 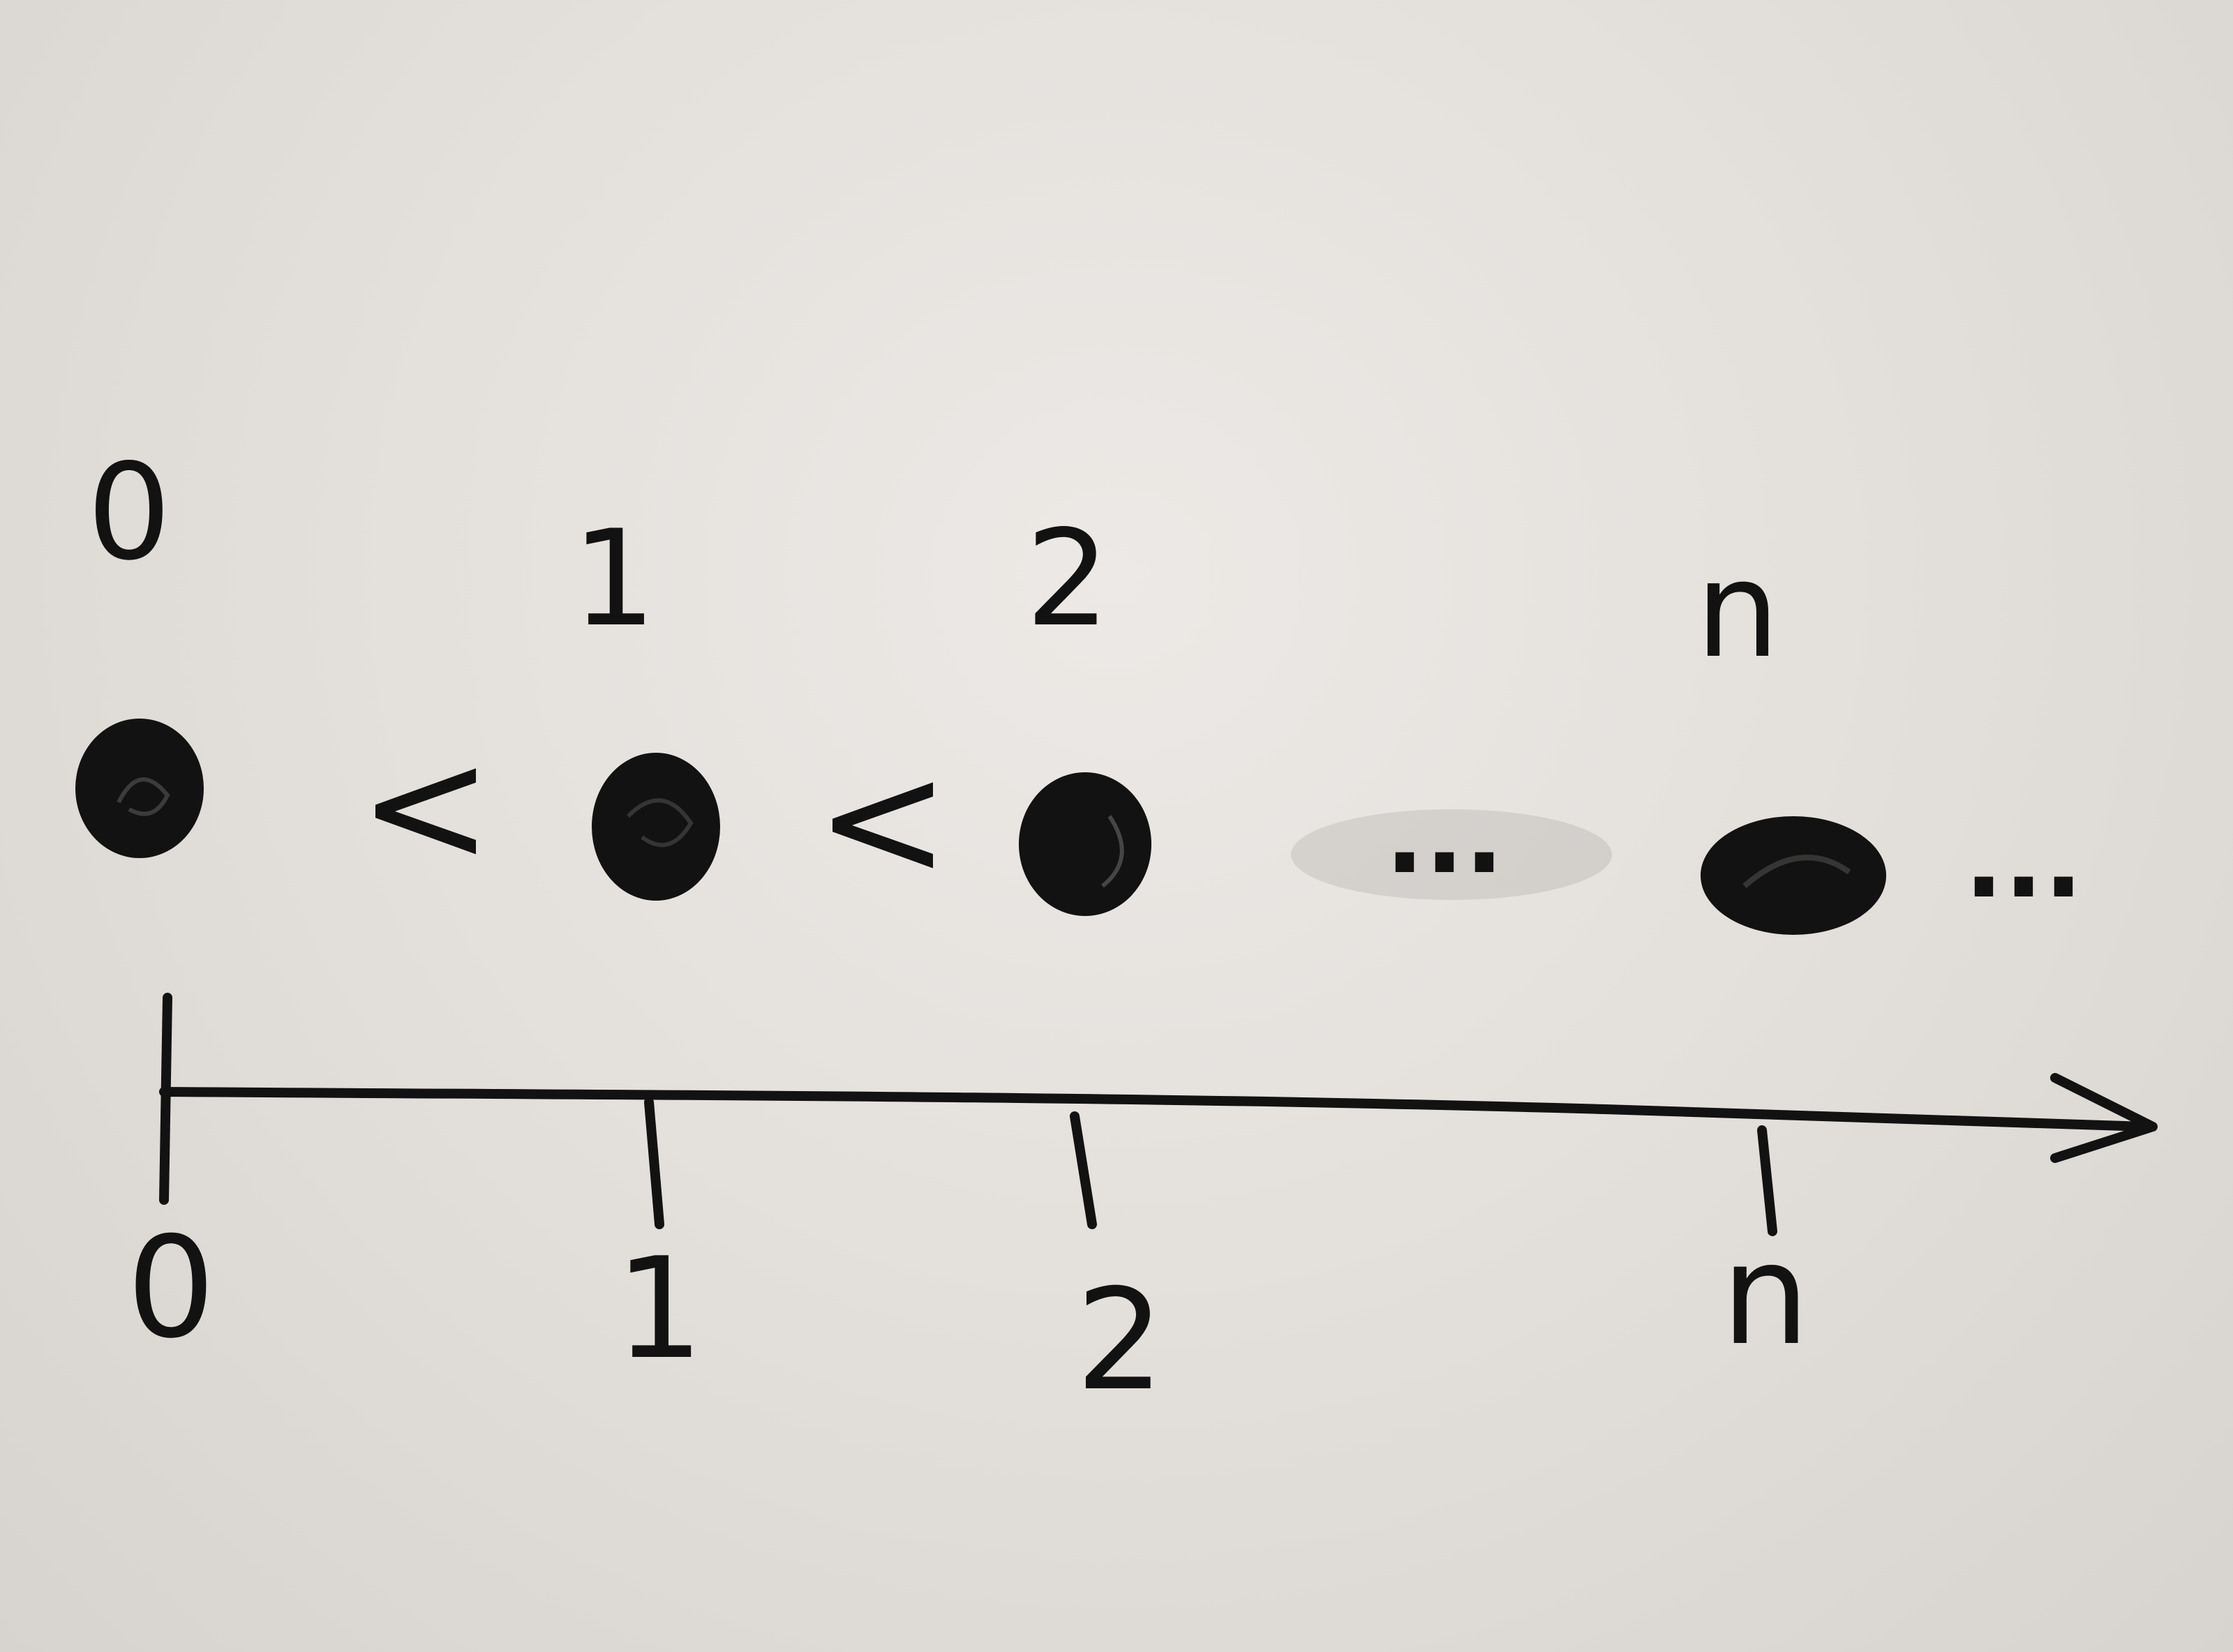 What do you see at coordinates (1068, 579) in the screenshot?
I see `top-label-2: 2` at bounding box center [1068, 579].